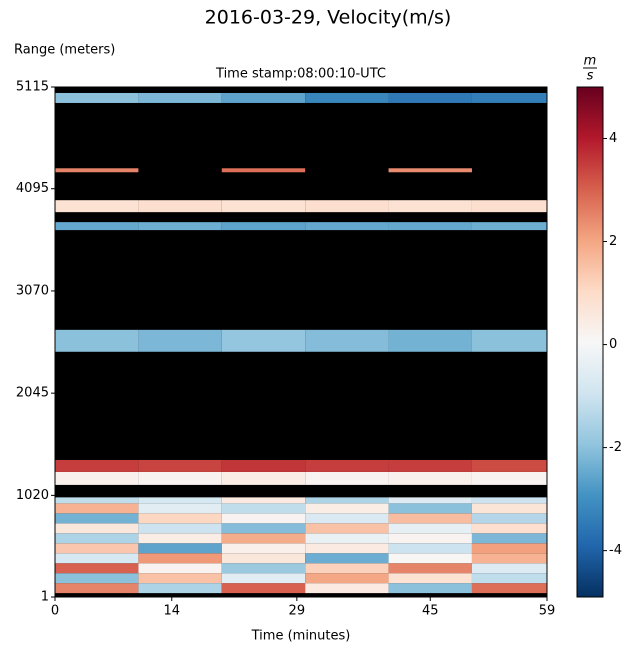 The height and width of the screenshot is (645, 632). Describe the element at coordinates (430, 611) in the screenshot. I see `x-tick-label: 45` at that location.